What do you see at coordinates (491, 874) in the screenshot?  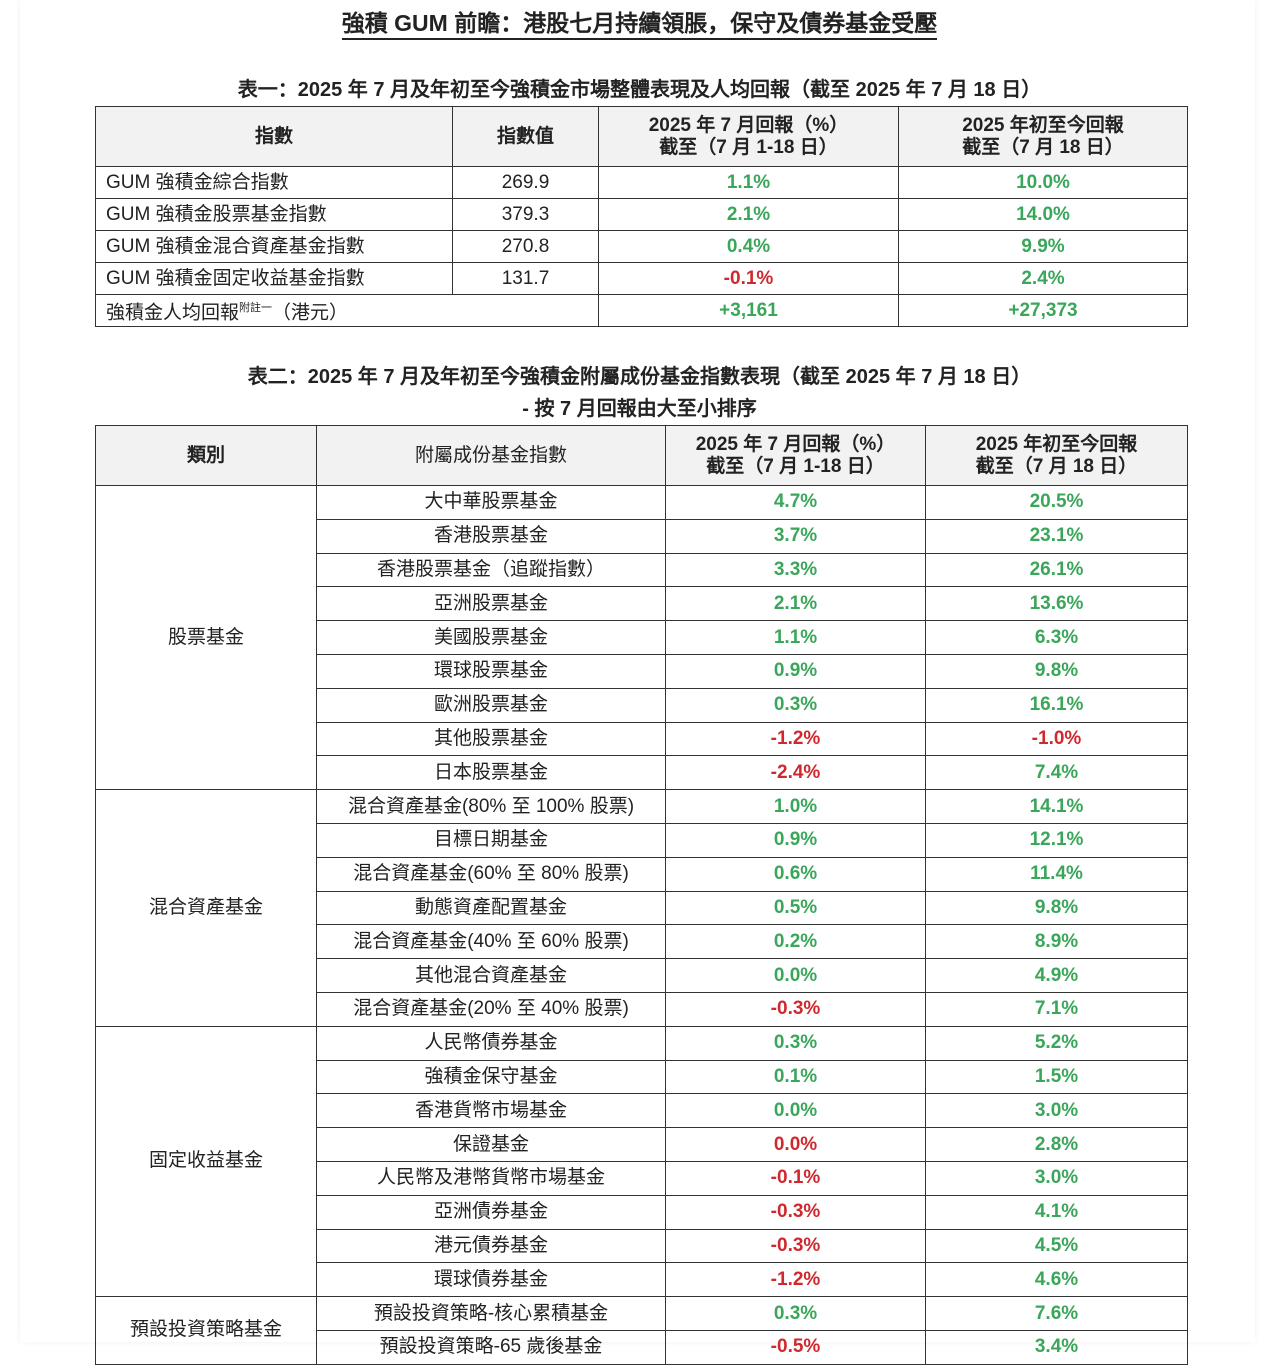 I see `fund-index-name: 混合資產基金(60% 至 80% 股票)` at bounding box center [491, 874].